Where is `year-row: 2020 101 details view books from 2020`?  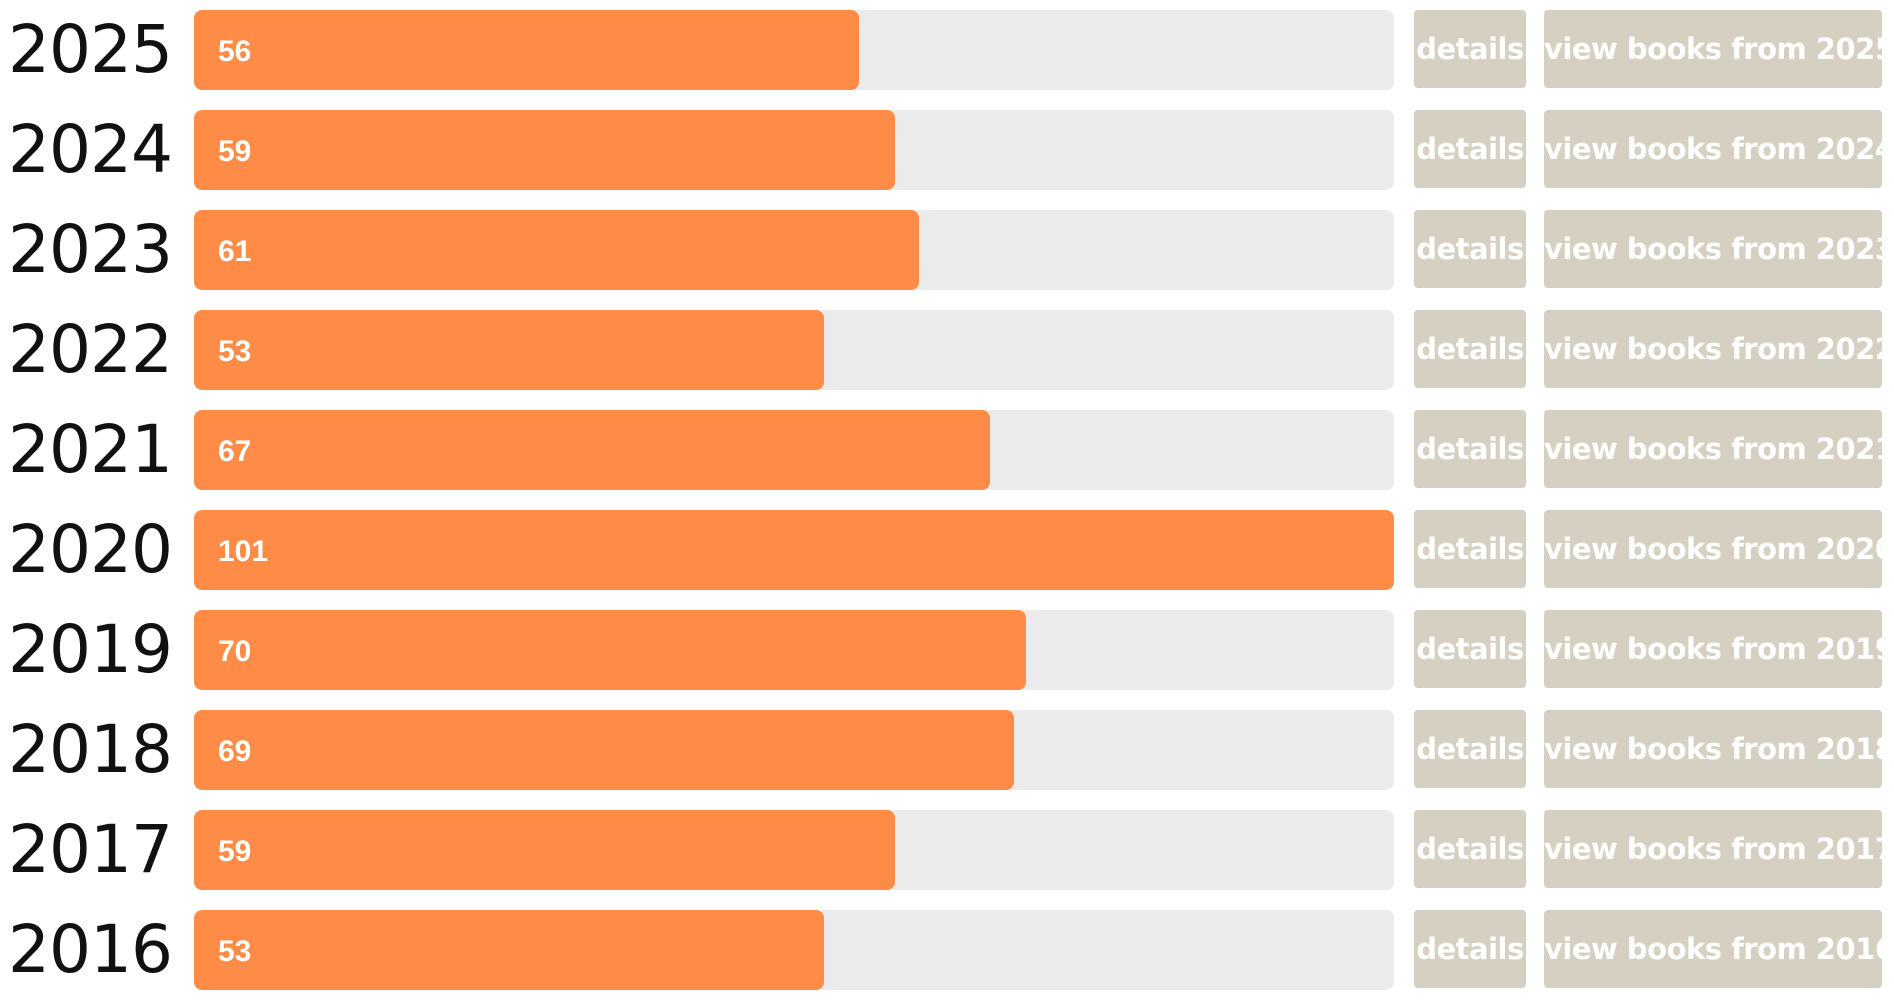 year-row: 2020 101 details view books from 2020 is located at coordinates (947, 550).